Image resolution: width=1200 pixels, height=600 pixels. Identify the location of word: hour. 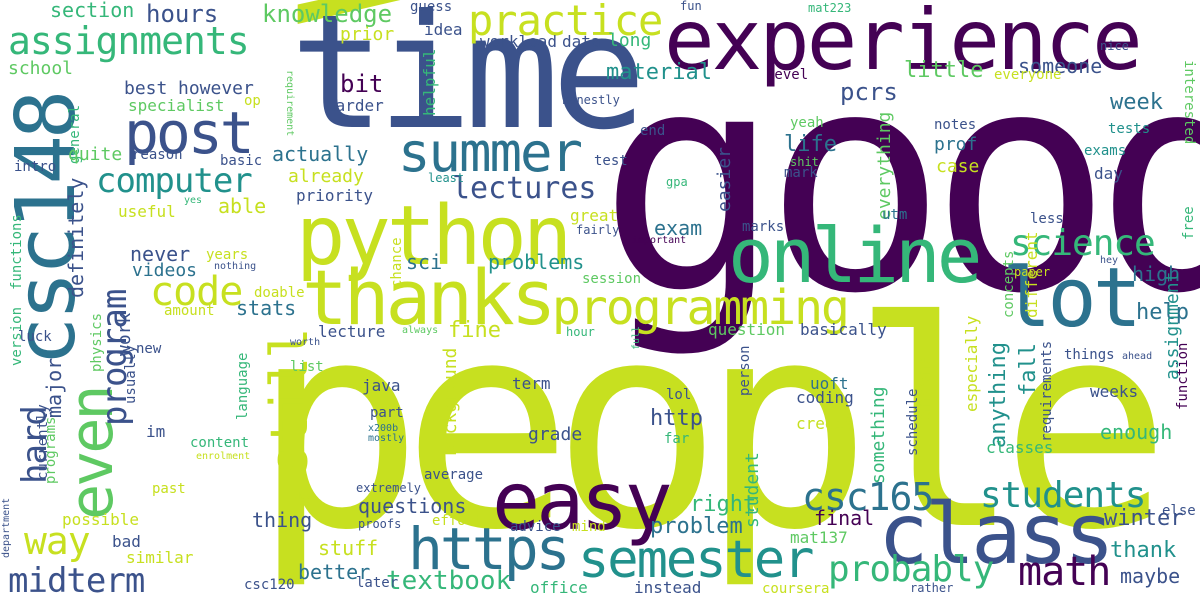
(580, 332).